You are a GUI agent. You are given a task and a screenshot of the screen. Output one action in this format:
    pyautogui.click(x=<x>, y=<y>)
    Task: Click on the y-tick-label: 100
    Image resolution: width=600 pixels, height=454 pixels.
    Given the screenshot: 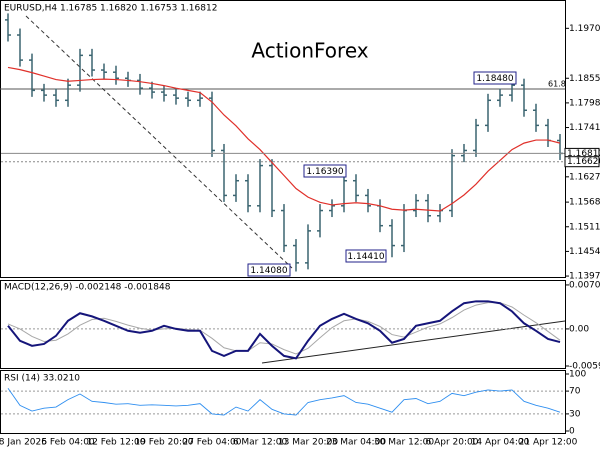 What is the action you would take?
    pyautogui.click(x=577, y=375)
    